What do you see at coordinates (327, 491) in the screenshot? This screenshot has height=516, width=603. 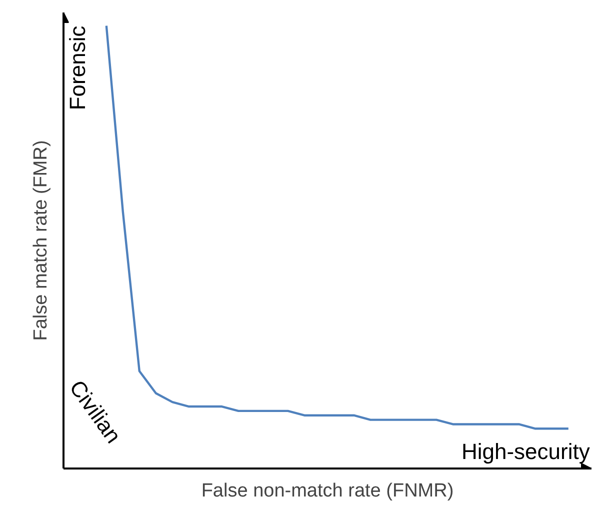 I see `x-axis-title: False non-match rate (FNMR)` at bounding box center [327, 491].